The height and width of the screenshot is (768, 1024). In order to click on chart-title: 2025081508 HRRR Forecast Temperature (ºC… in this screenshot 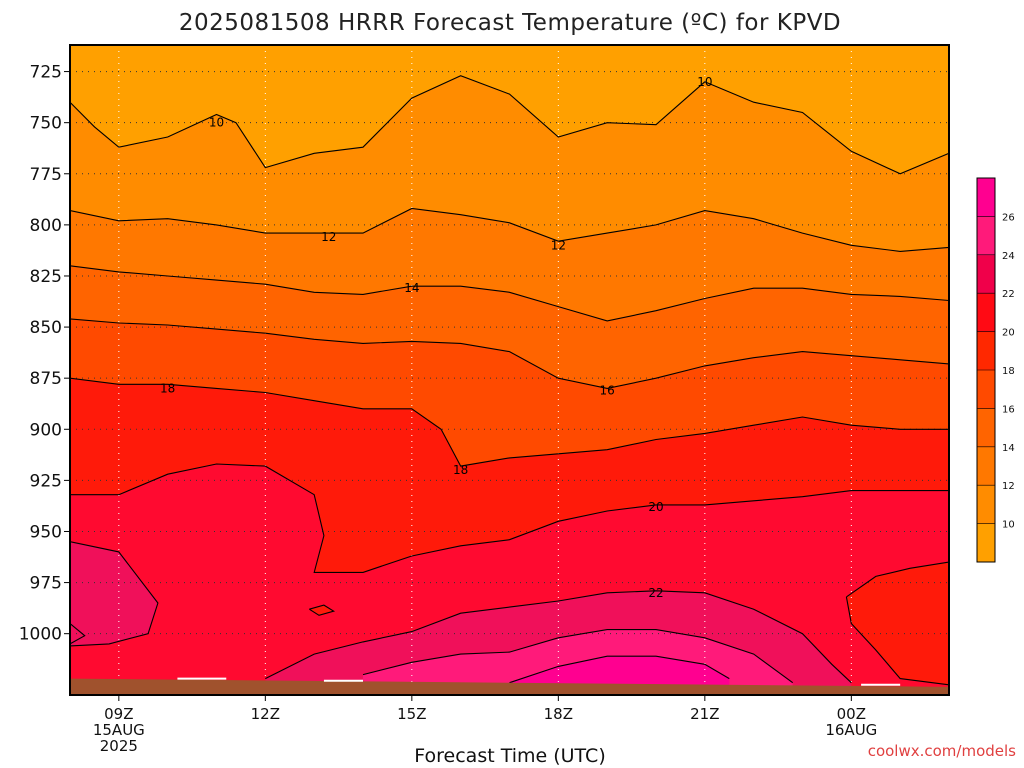, I will do `click(510, 23)`.